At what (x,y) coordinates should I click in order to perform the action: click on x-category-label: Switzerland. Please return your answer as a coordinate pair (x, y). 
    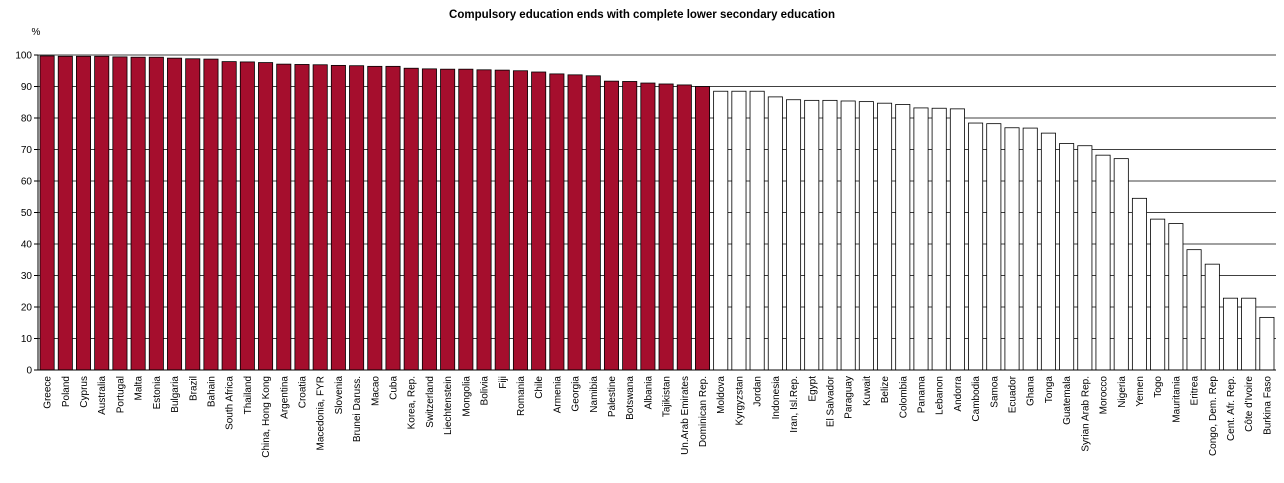
    Looking at the image, I should click on (430, 402).